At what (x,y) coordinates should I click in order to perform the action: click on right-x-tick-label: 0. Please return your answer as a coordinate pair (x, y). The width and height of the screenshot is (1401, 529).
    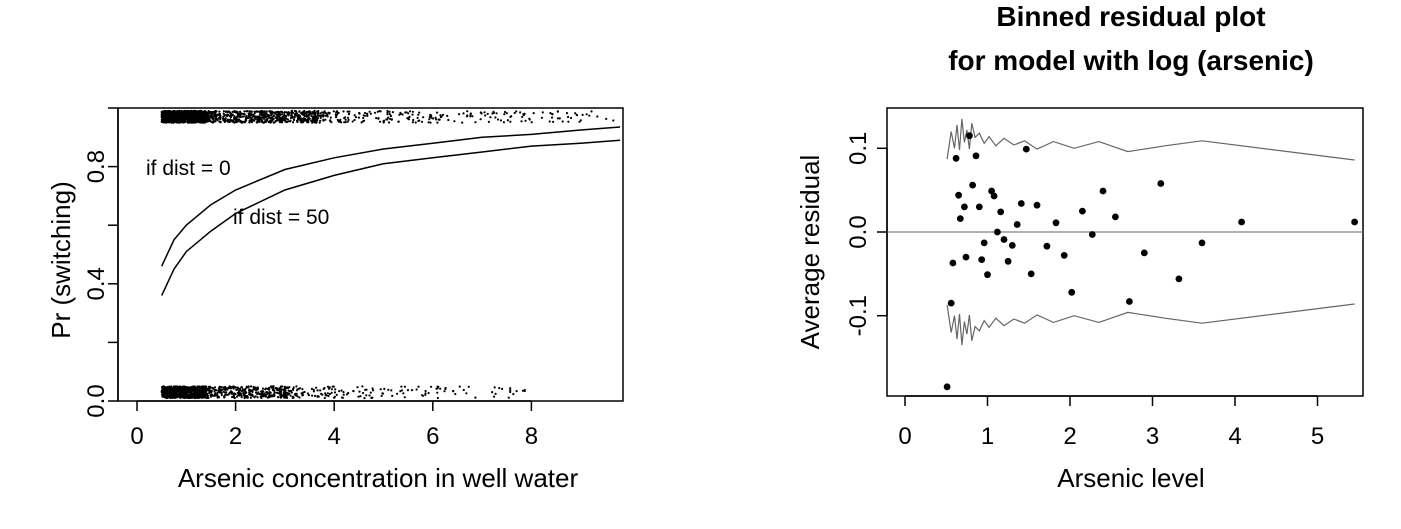
    Looking at the image, I should click on (904, 436).